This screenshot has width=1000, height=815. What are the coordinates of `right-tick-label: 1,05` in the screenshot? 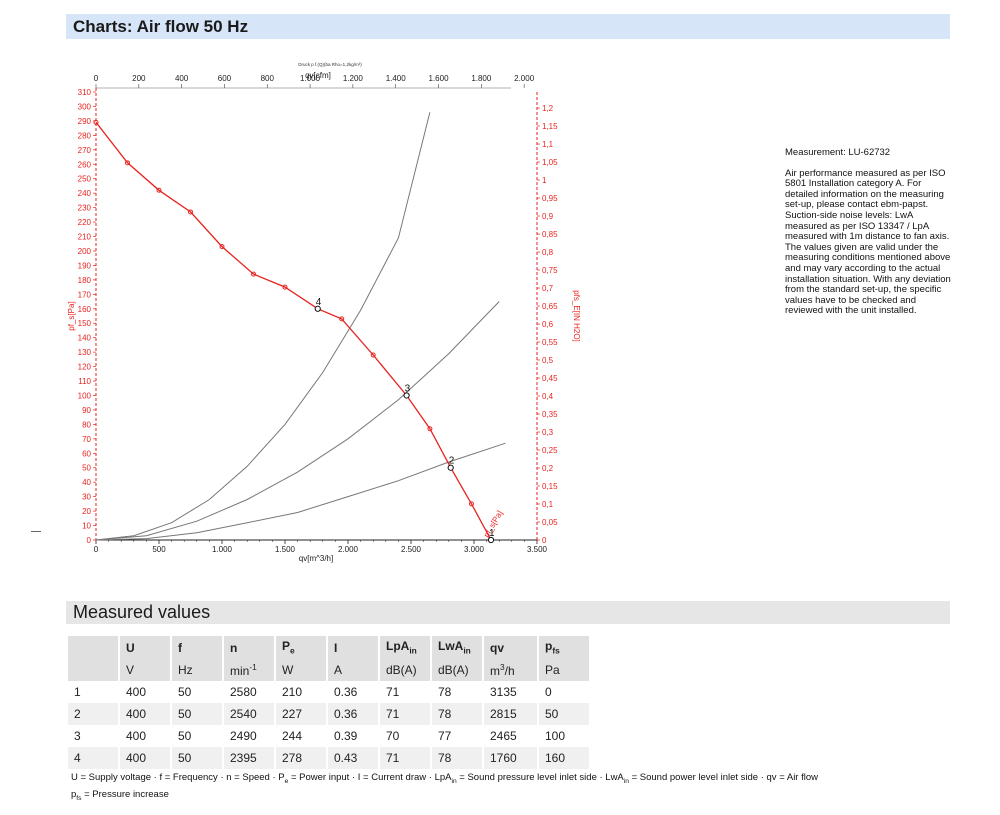 It's located at (550, 162).